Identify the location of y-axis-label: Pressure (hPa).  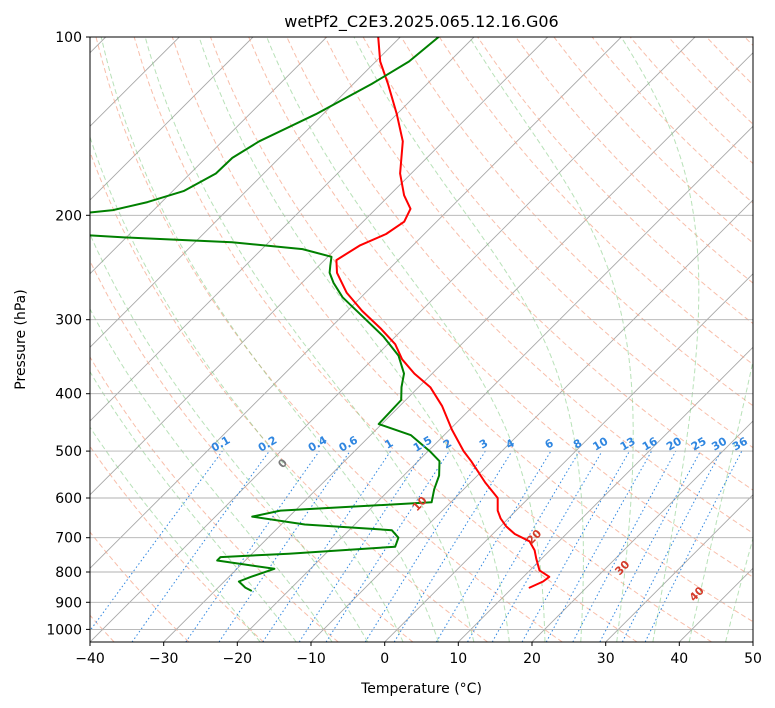
(21, 339).